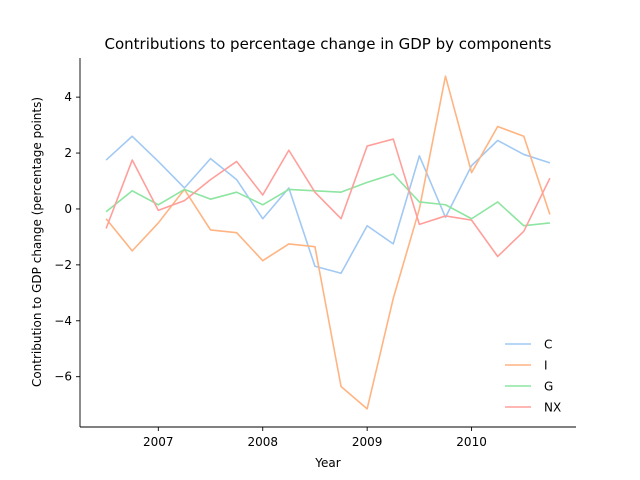  I want to click on y-tick-label: −6, so click(63, 377).